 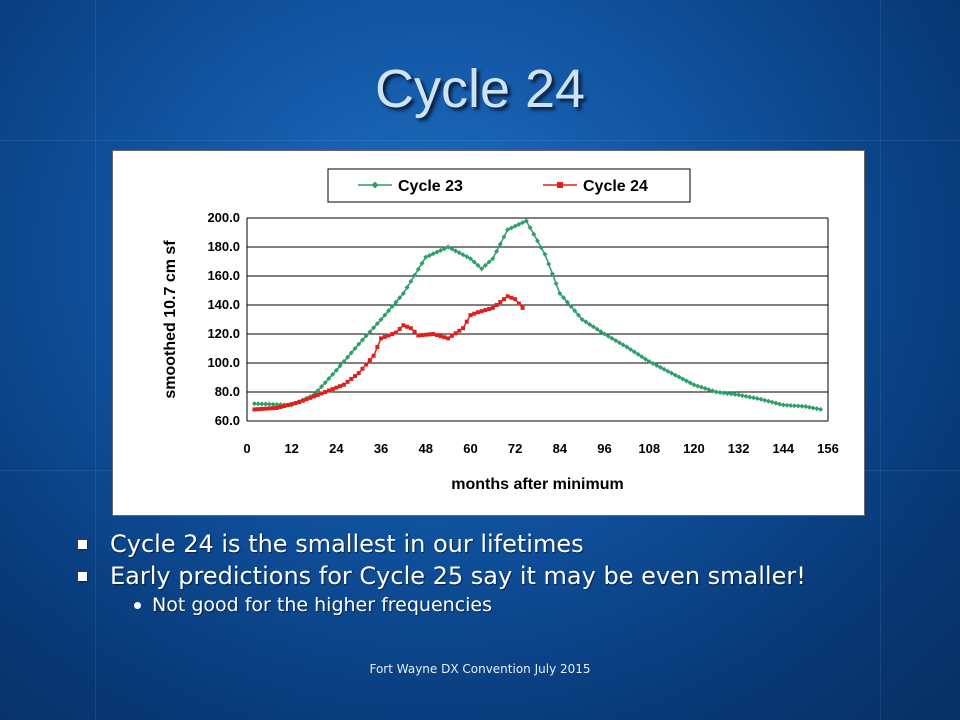 I want to click on y-axis-label: smoothed 10.7 cm sf, so click(x=170, y=319).